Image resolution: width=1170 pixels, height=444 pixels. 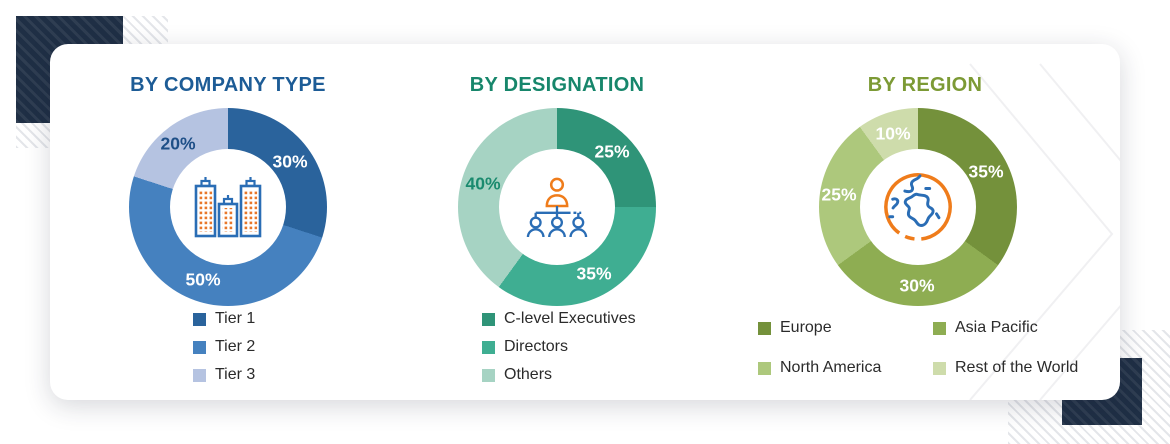 I want to click on legend-item-asia-pacific: Asia Pacific, so click(x=1005, y=328).